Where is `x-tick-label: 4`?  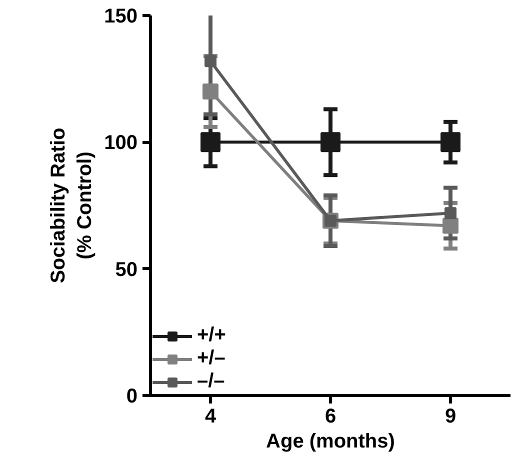
x-tick-label: 4 is located at coordinates (210, 417).